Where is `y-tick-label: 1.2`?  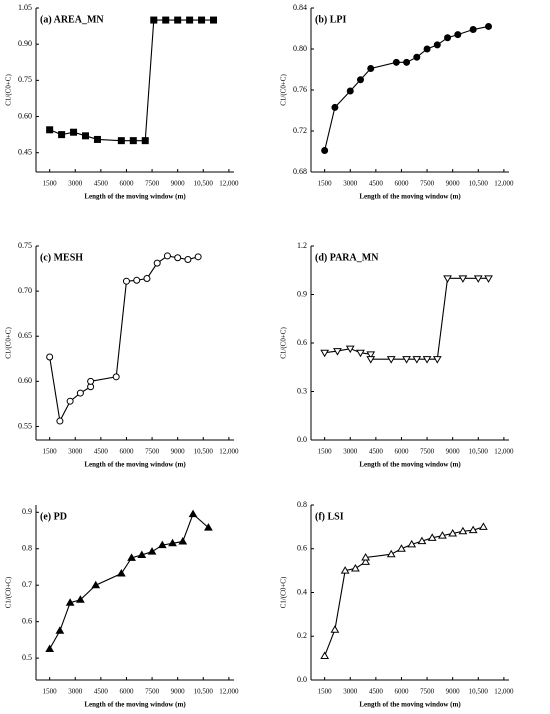
y-tick-label: 1.2 is located at coordinates (302, 245).